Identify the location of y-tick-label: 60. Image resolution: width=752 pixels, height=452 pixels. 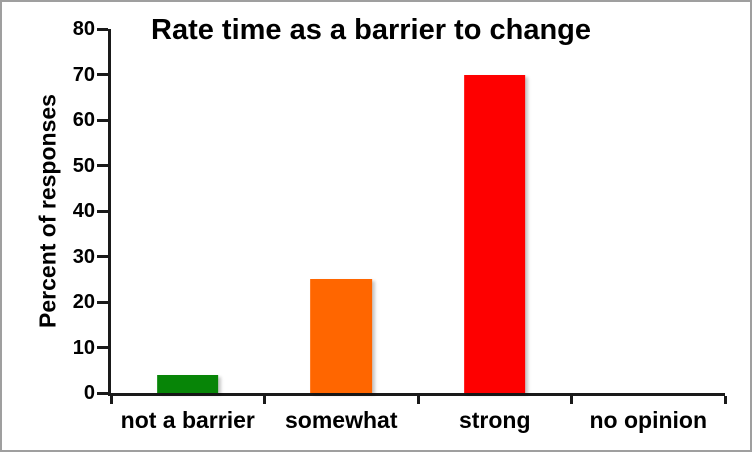
(83, 120).